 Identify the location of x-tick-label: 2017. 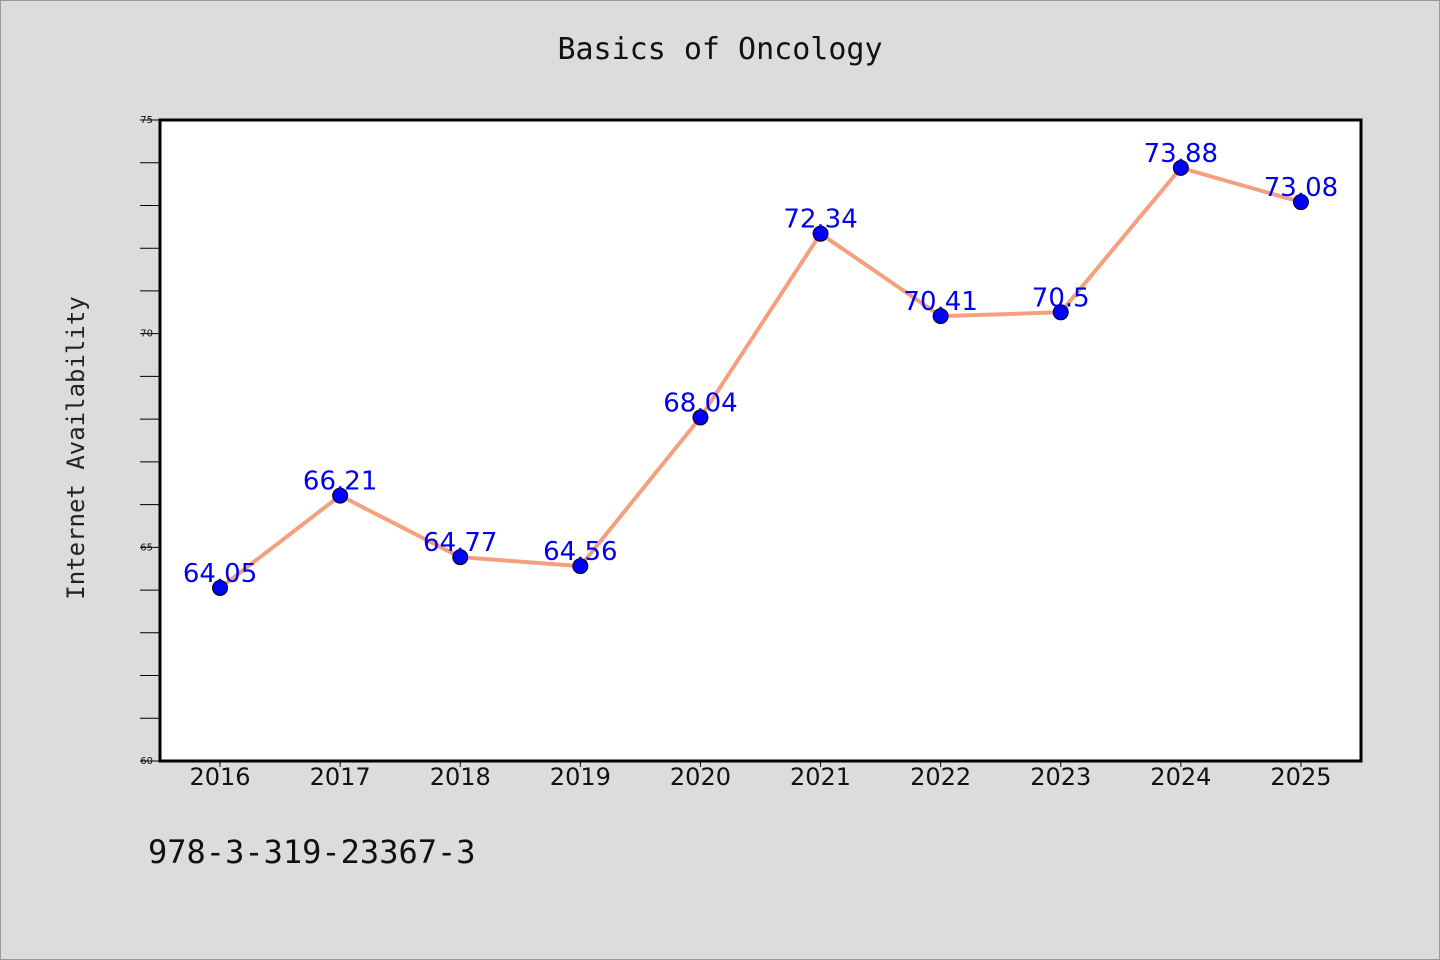
(340, 777).